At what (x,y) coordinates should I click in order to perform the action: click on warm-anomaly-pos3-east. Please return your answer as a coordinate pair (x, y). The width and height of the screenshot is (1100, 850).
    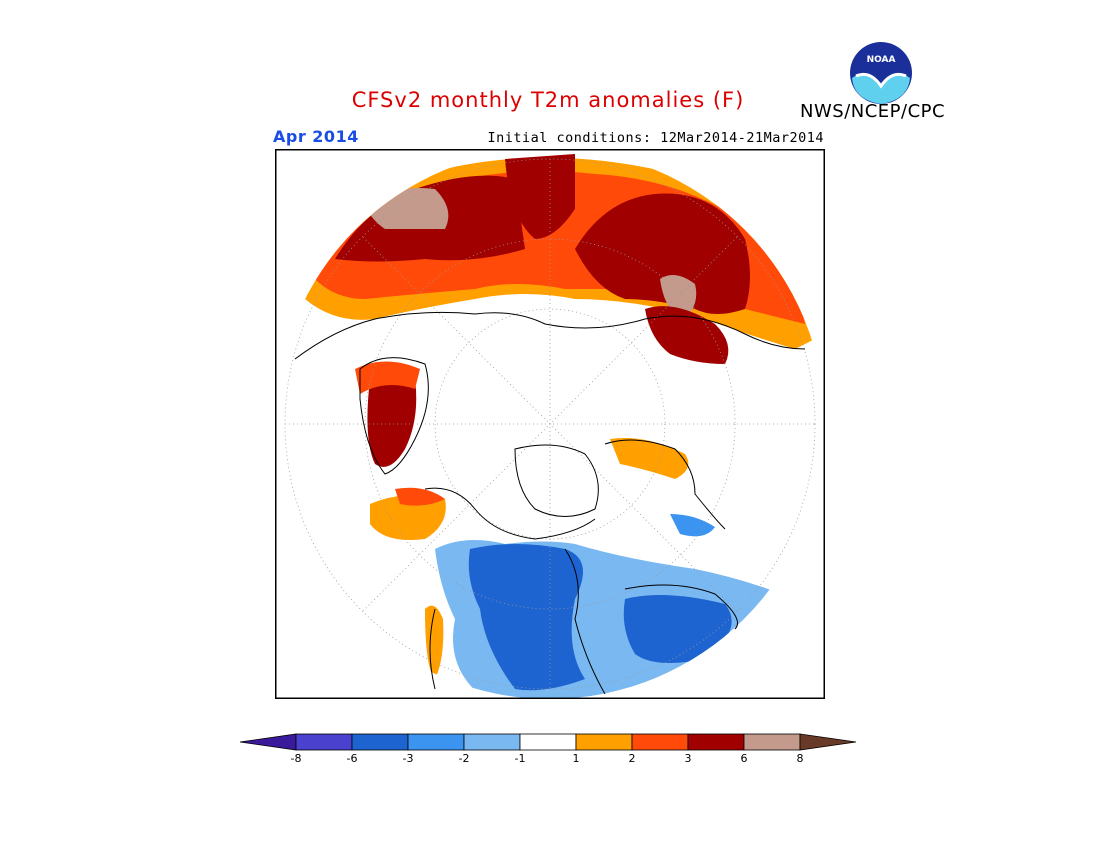
    Looking at the image, I should click on (662, 253).